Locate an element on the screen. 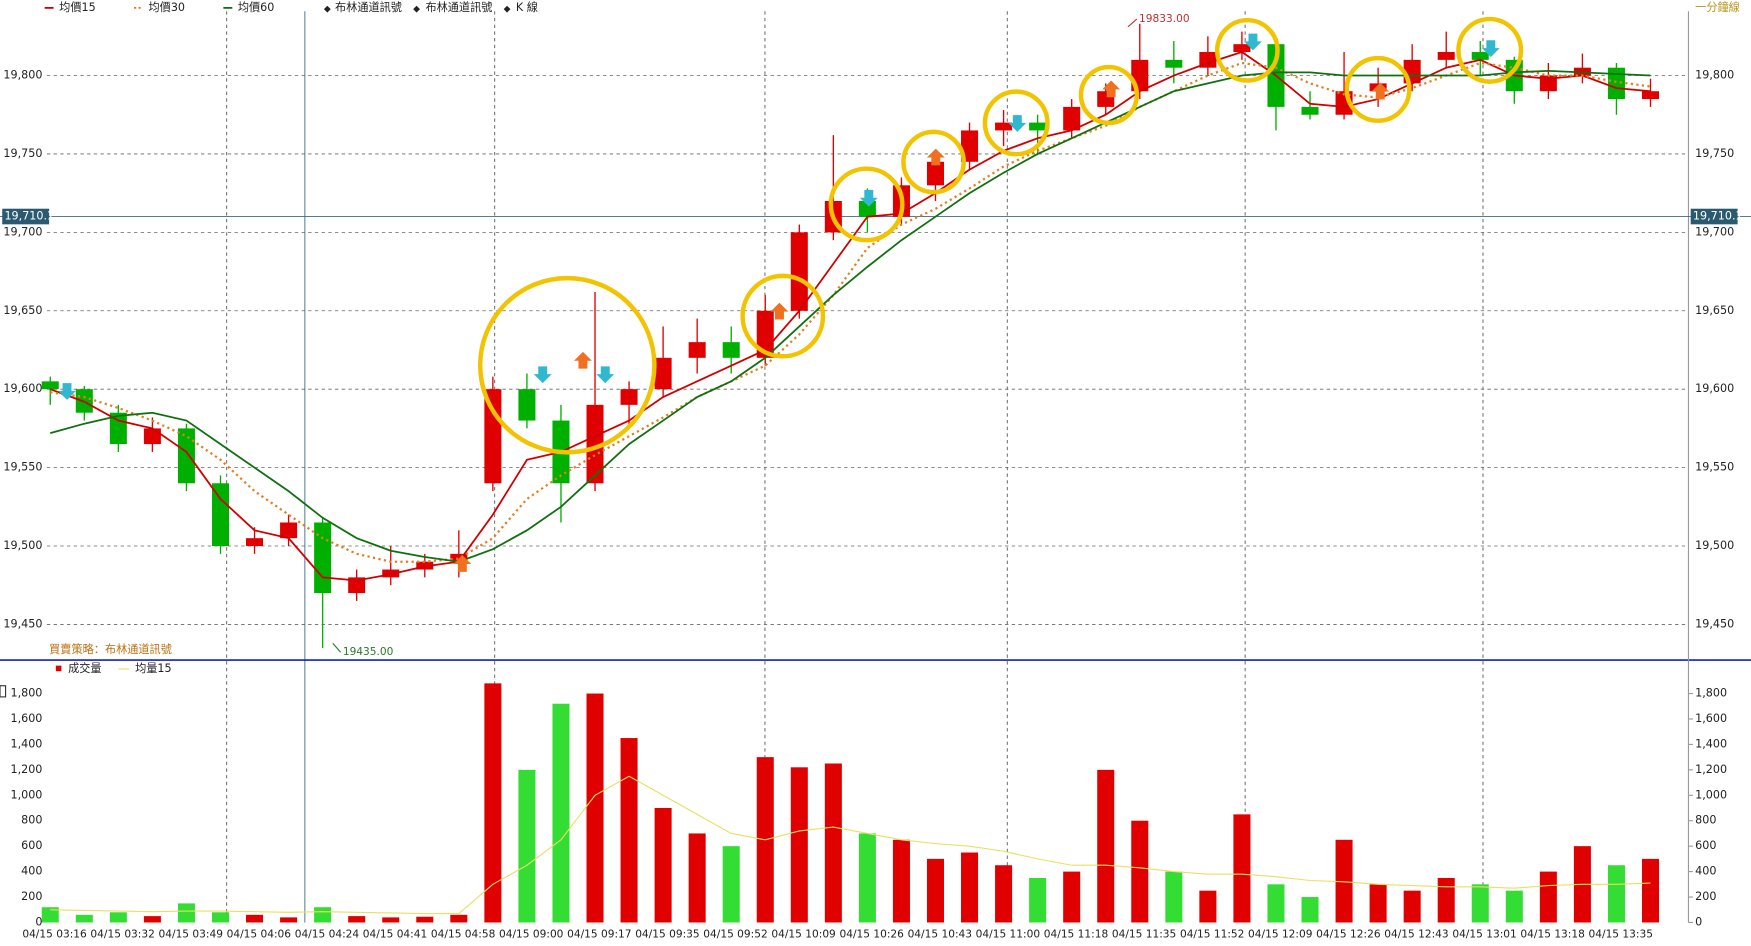 Image resolution: width=1751 pixels, height=946 pixels. annotation: 19435.00 is located at coordinates (368, 652).